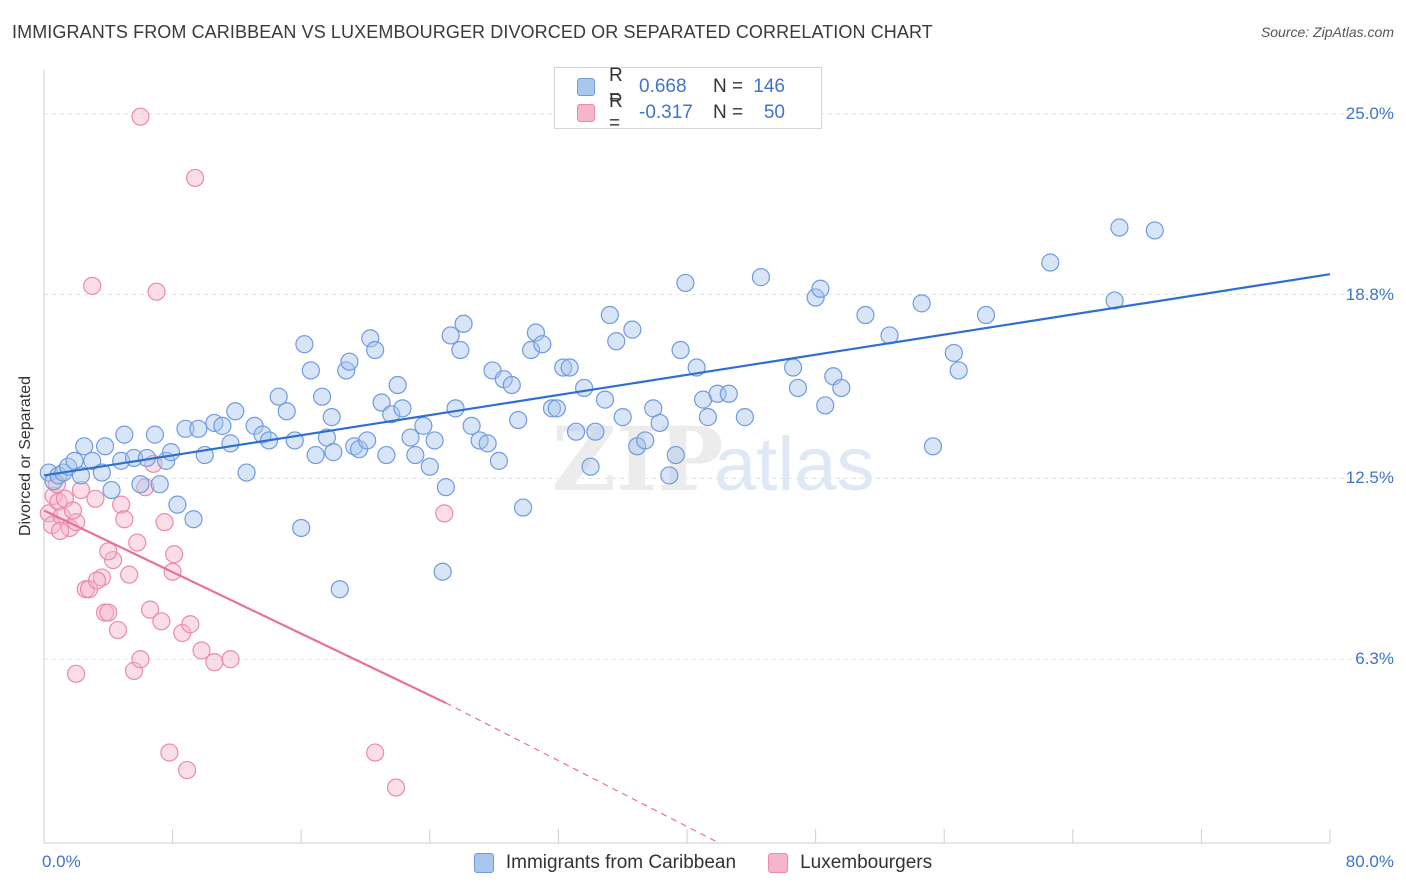  Describe the element at coordinates (681, 112) in the screenshot. I see `legend-row-luxembourgers: R = -0.317 N = 50` at that location.